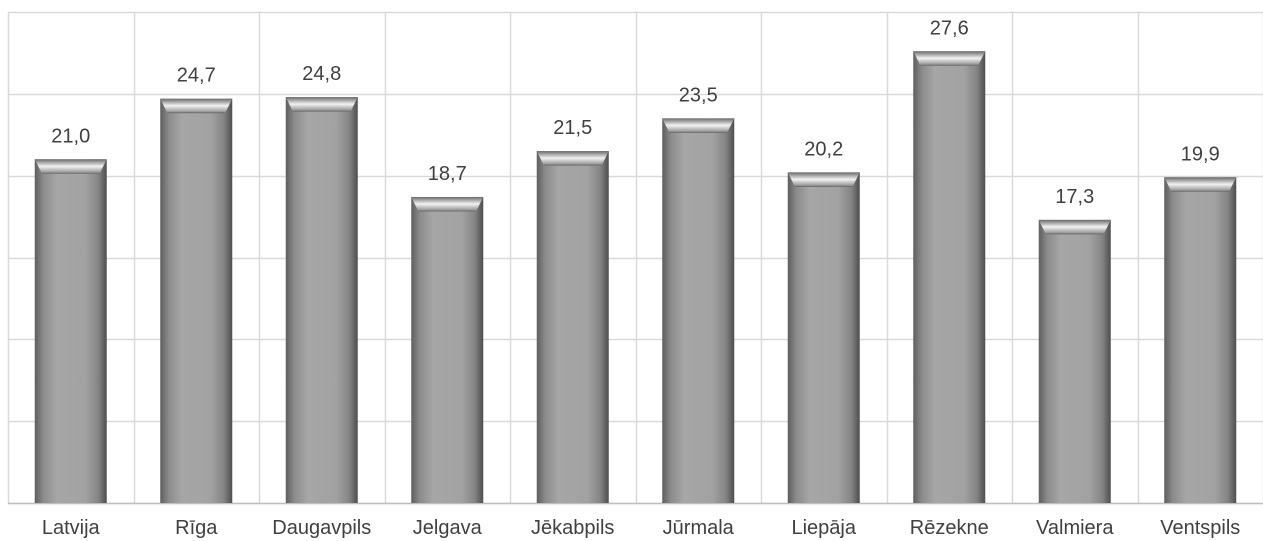 Image resolution: width=1263 pixels, height=541 pixels. Describe the element at coordinates (447, 174) in the screenshot. I see `data-label: 18,7` at that location.